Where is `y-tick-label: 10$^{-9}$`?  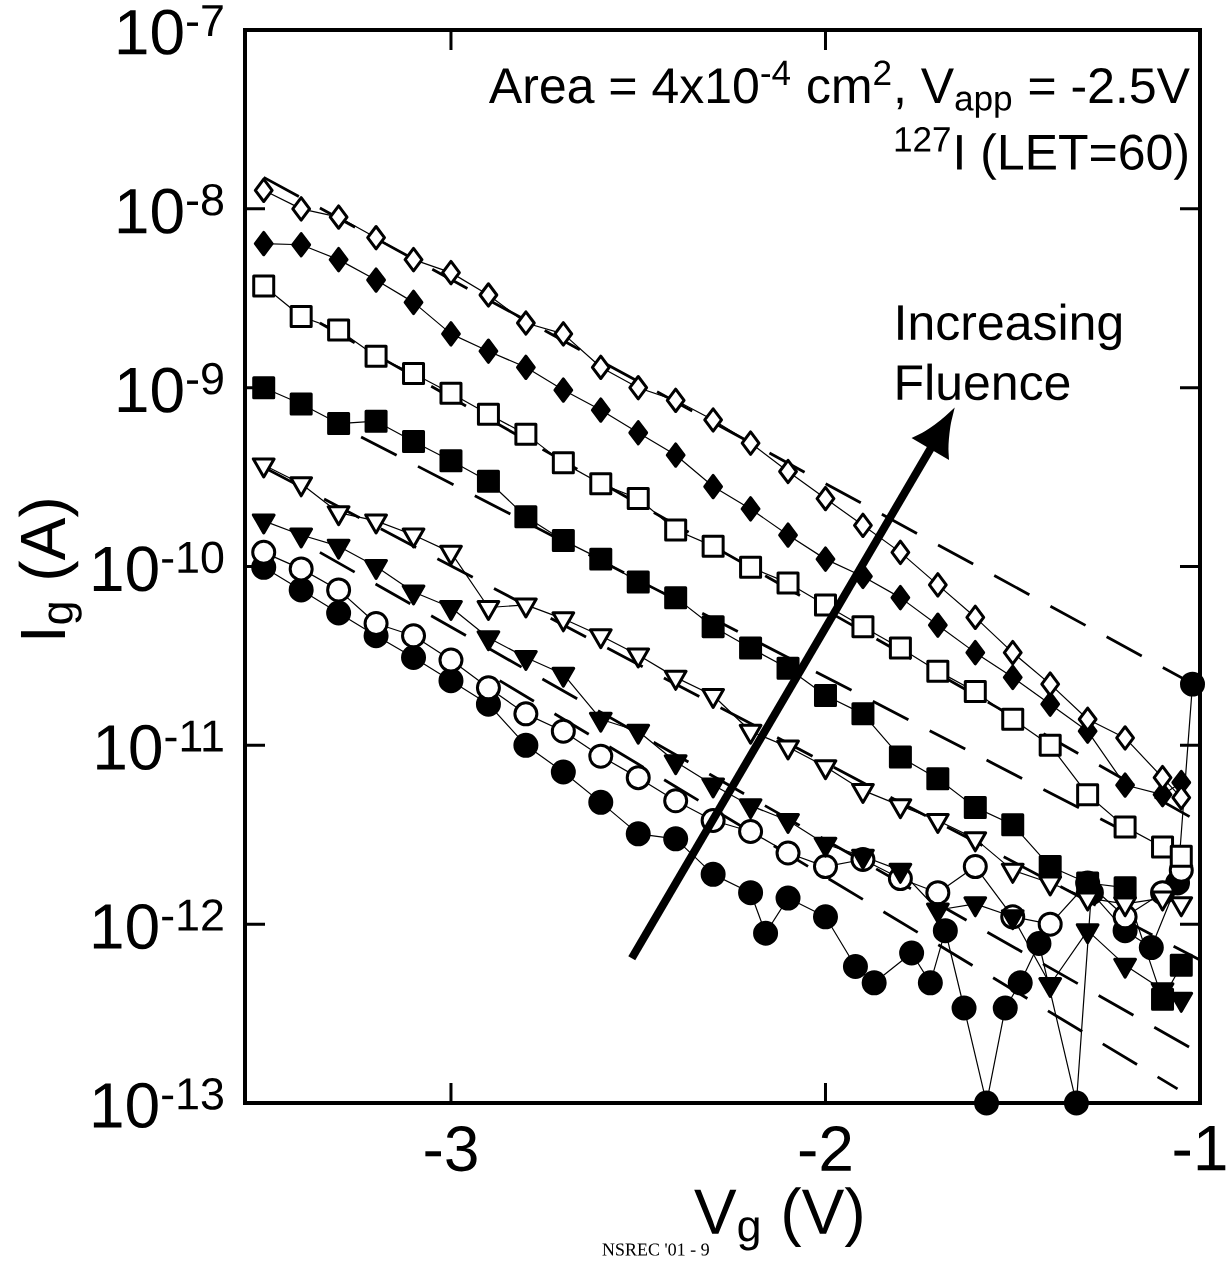 y-tick-label: 10$^{-9}$ is located at coordinates (170, 387).